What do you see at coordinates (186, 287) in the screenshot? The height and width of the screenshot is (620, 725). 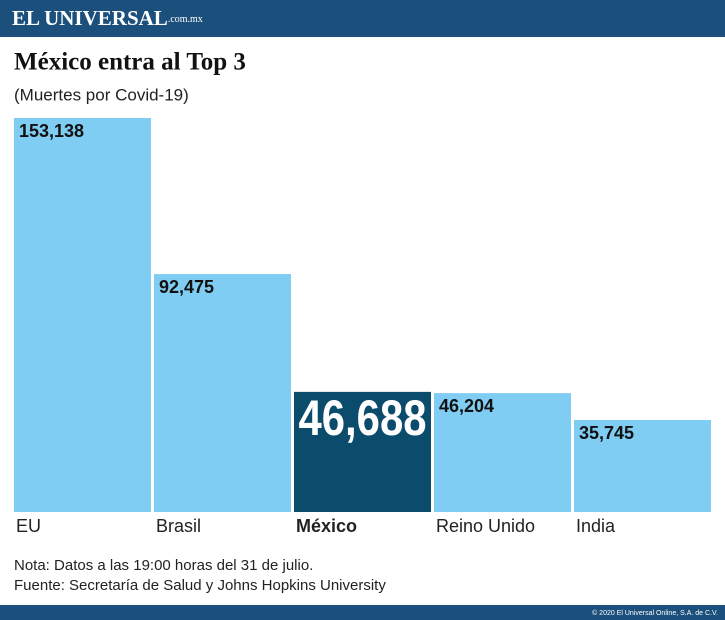 I see `value-label: 92,475` at bounding box center [186, 287].